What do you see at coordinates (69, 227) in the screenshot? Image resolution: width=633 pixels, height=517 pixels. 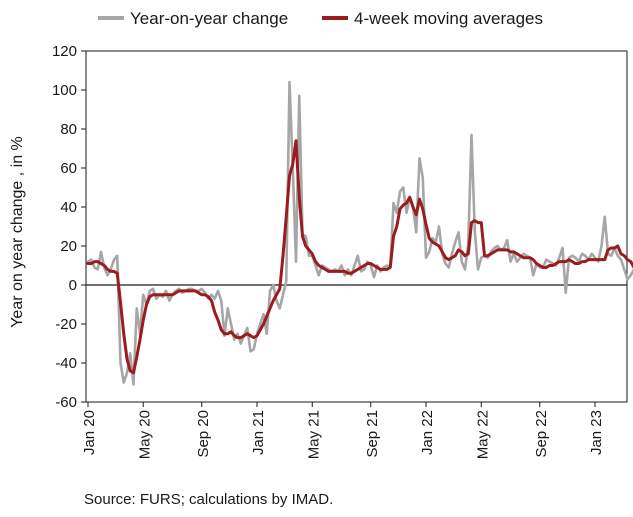 I see `y-axis: 120 100 80 60 40 20 0 -20 -40 -60` at bounding box center [69, 227].